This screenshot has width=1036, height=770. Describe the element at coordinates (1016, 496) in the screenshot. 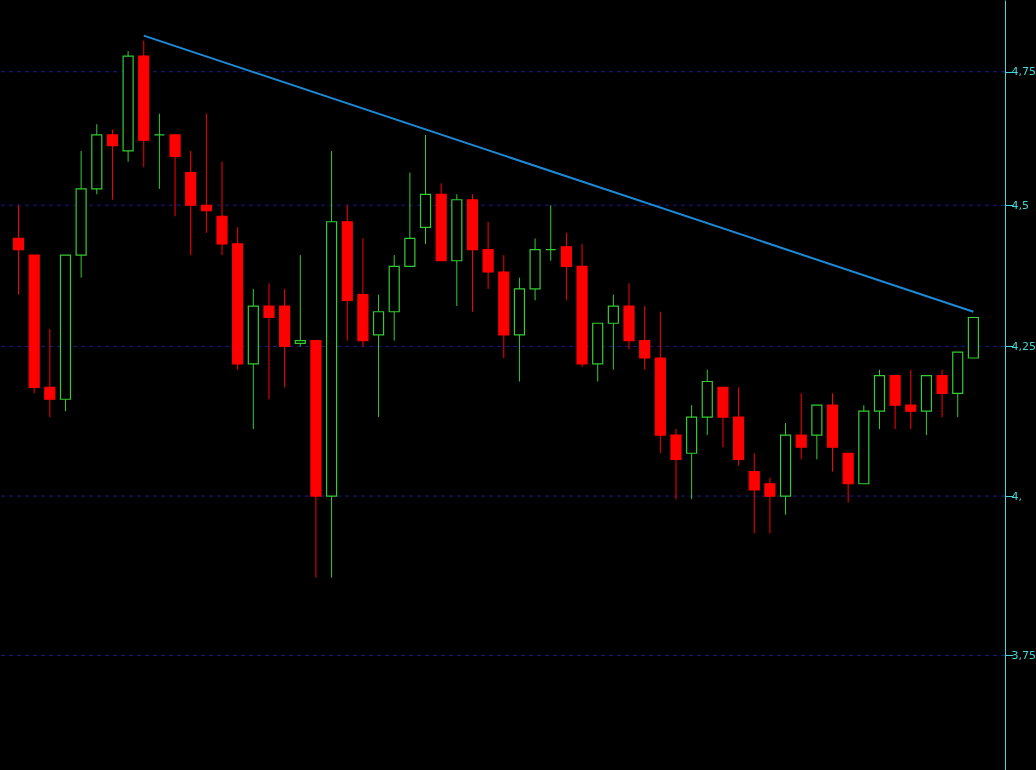

I see `y-tick-label: 4,` at that location.